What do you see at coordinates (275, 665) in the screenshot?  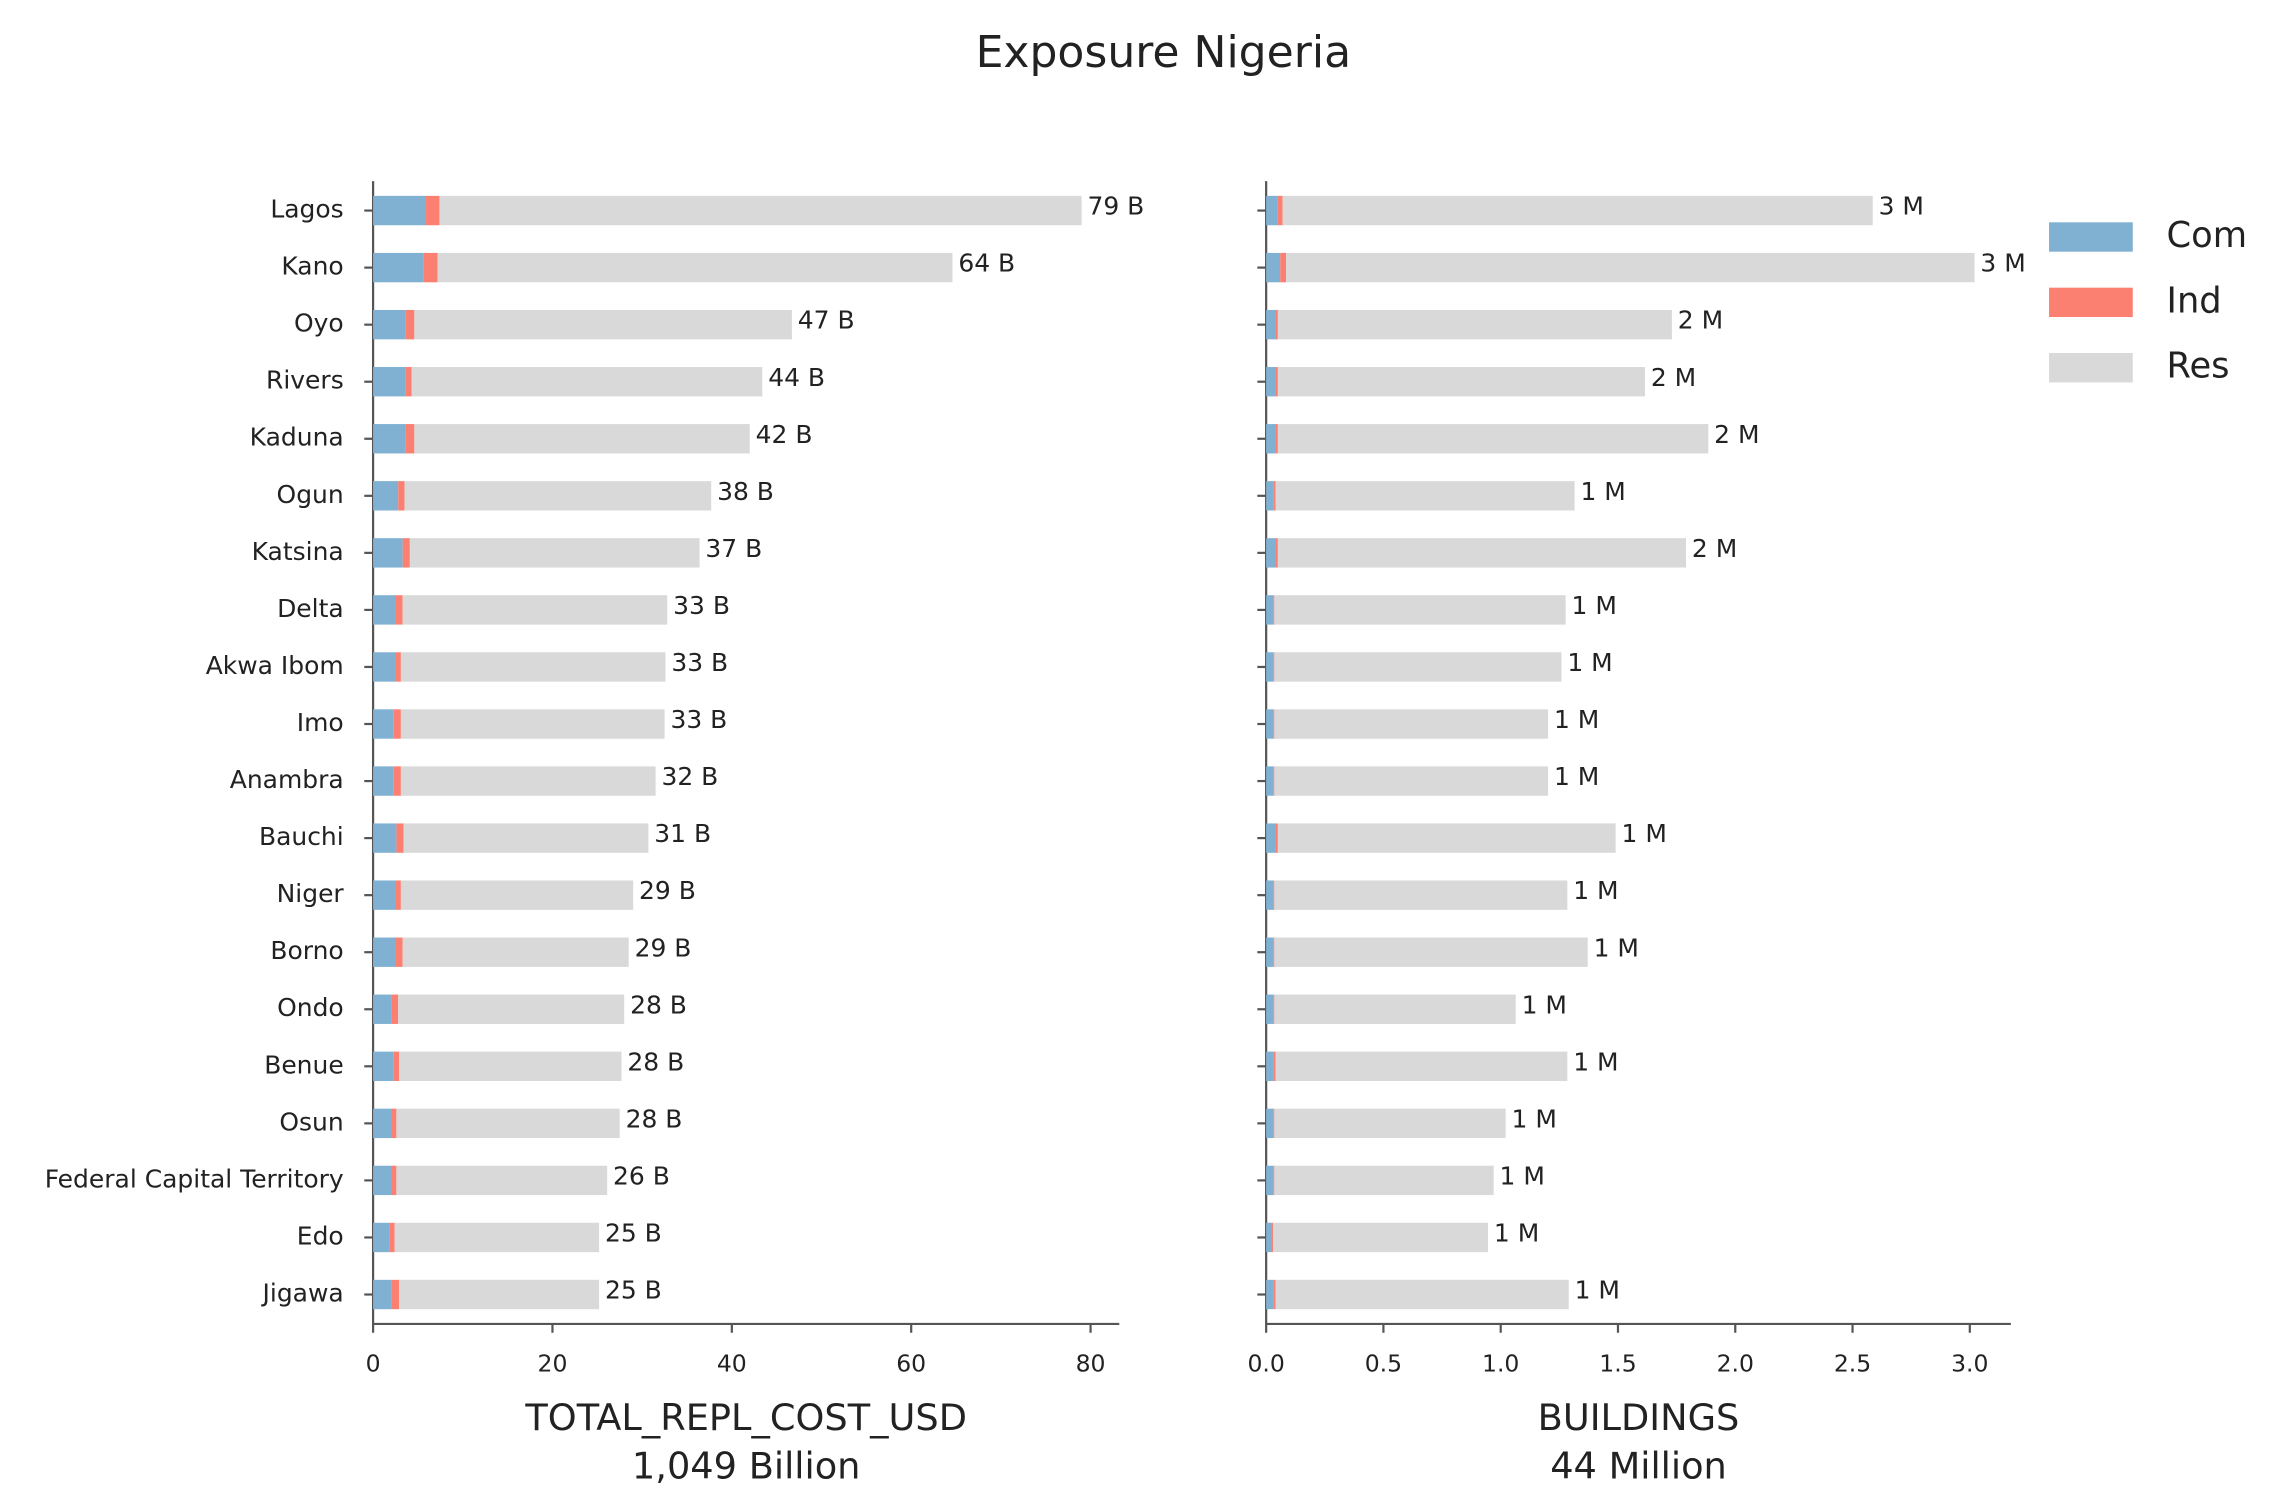 I see `y-tick-label: Akwa Ibom` at bounding box center [275, 665].